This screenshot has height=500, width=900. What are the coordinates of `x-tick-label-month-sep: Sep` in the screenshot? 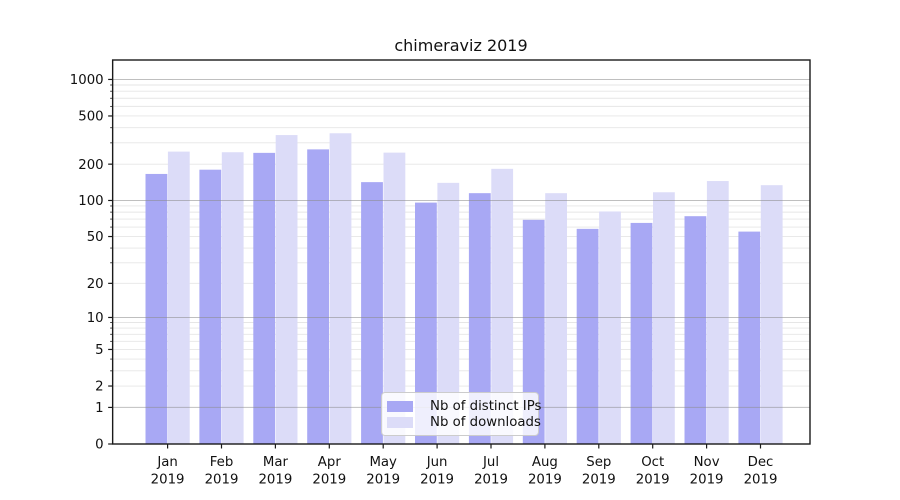 It's located at (598, 462).